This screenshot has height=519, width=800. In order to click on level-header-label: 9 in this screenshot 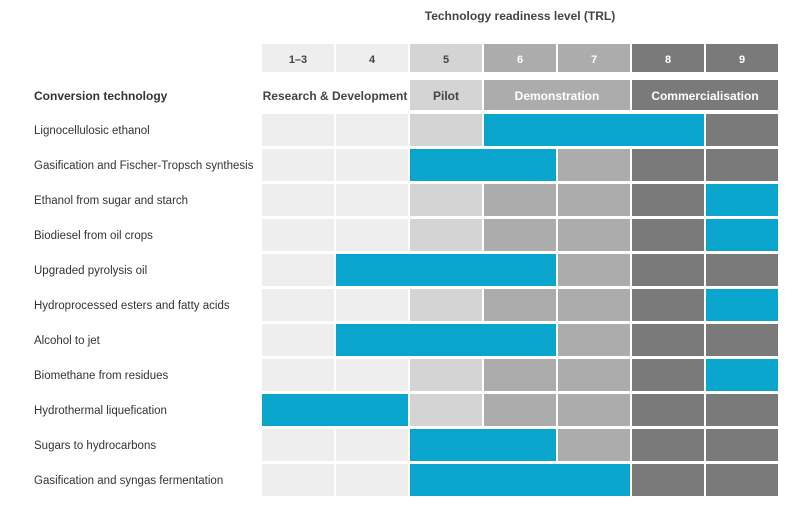, I will do `click(742, 60)`.